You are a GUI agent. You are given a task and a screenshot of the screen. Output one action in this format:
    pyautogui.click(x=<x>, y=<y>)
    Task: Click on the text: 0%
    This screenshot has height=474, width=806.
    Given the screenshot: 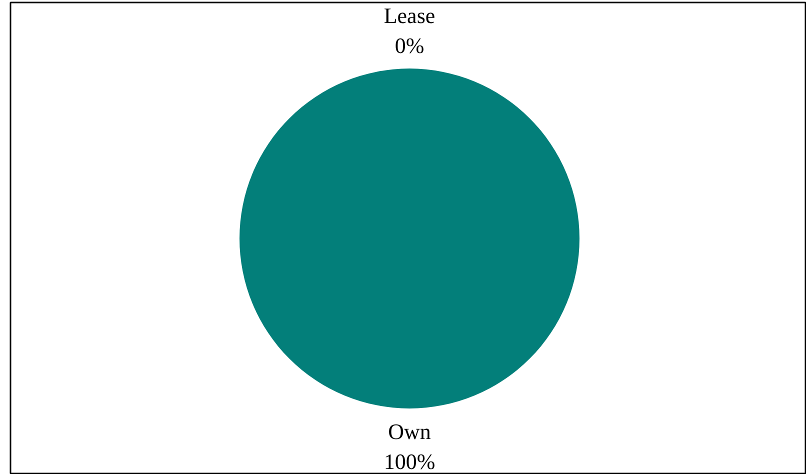 What is the action you would take?
    pyautogui.click(x=409, y=45)
    